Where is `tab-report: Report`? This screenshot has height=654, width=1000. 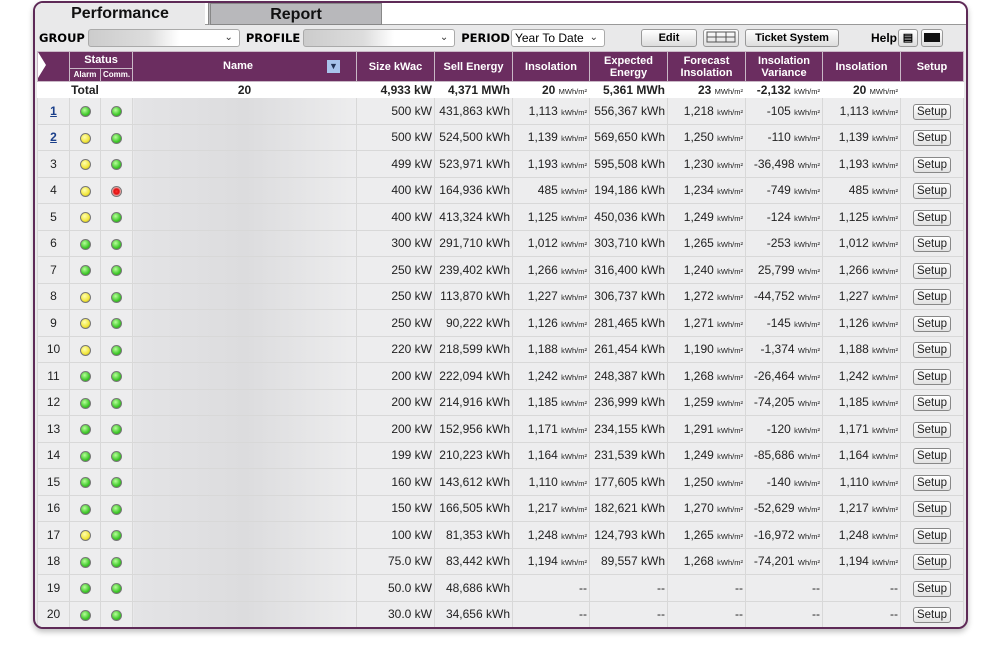
tab-report: Report is located at coordinates (295, 14).